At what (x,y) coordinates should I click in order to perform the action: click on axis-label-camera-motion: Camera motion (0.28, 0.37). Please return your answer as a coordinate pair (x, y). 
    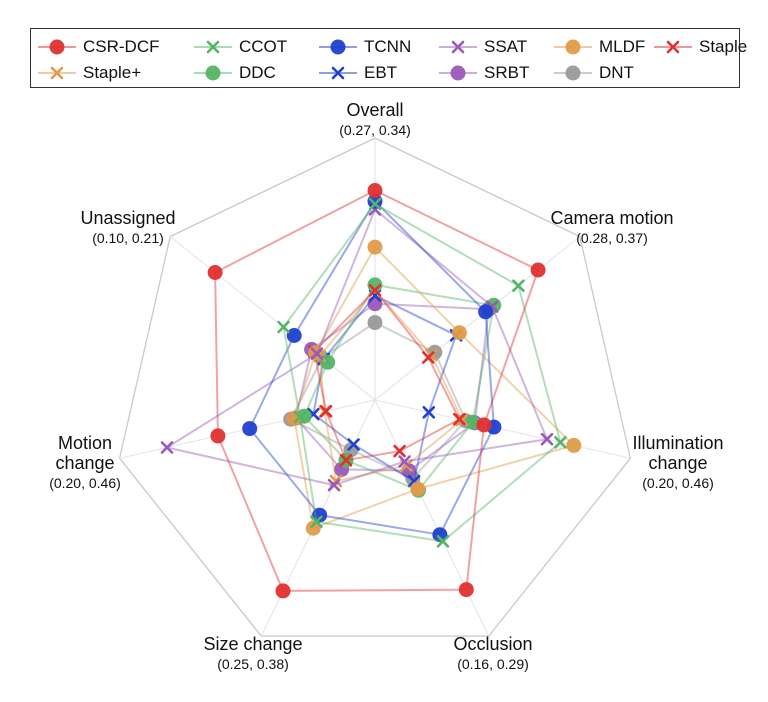
    Looking at the image, I should click on (611, 227).